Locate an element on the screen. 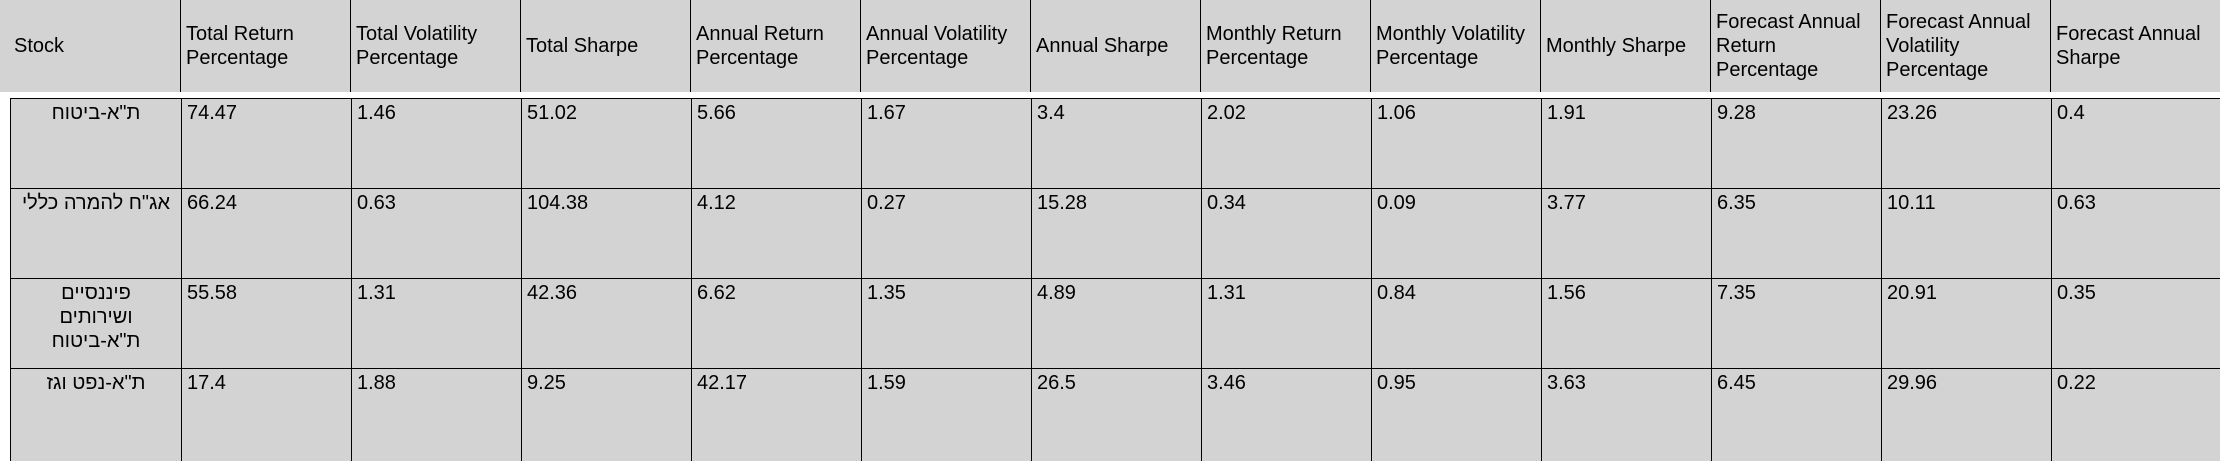  total-return-cell: 17.4 is located at coordinates (266, 415).